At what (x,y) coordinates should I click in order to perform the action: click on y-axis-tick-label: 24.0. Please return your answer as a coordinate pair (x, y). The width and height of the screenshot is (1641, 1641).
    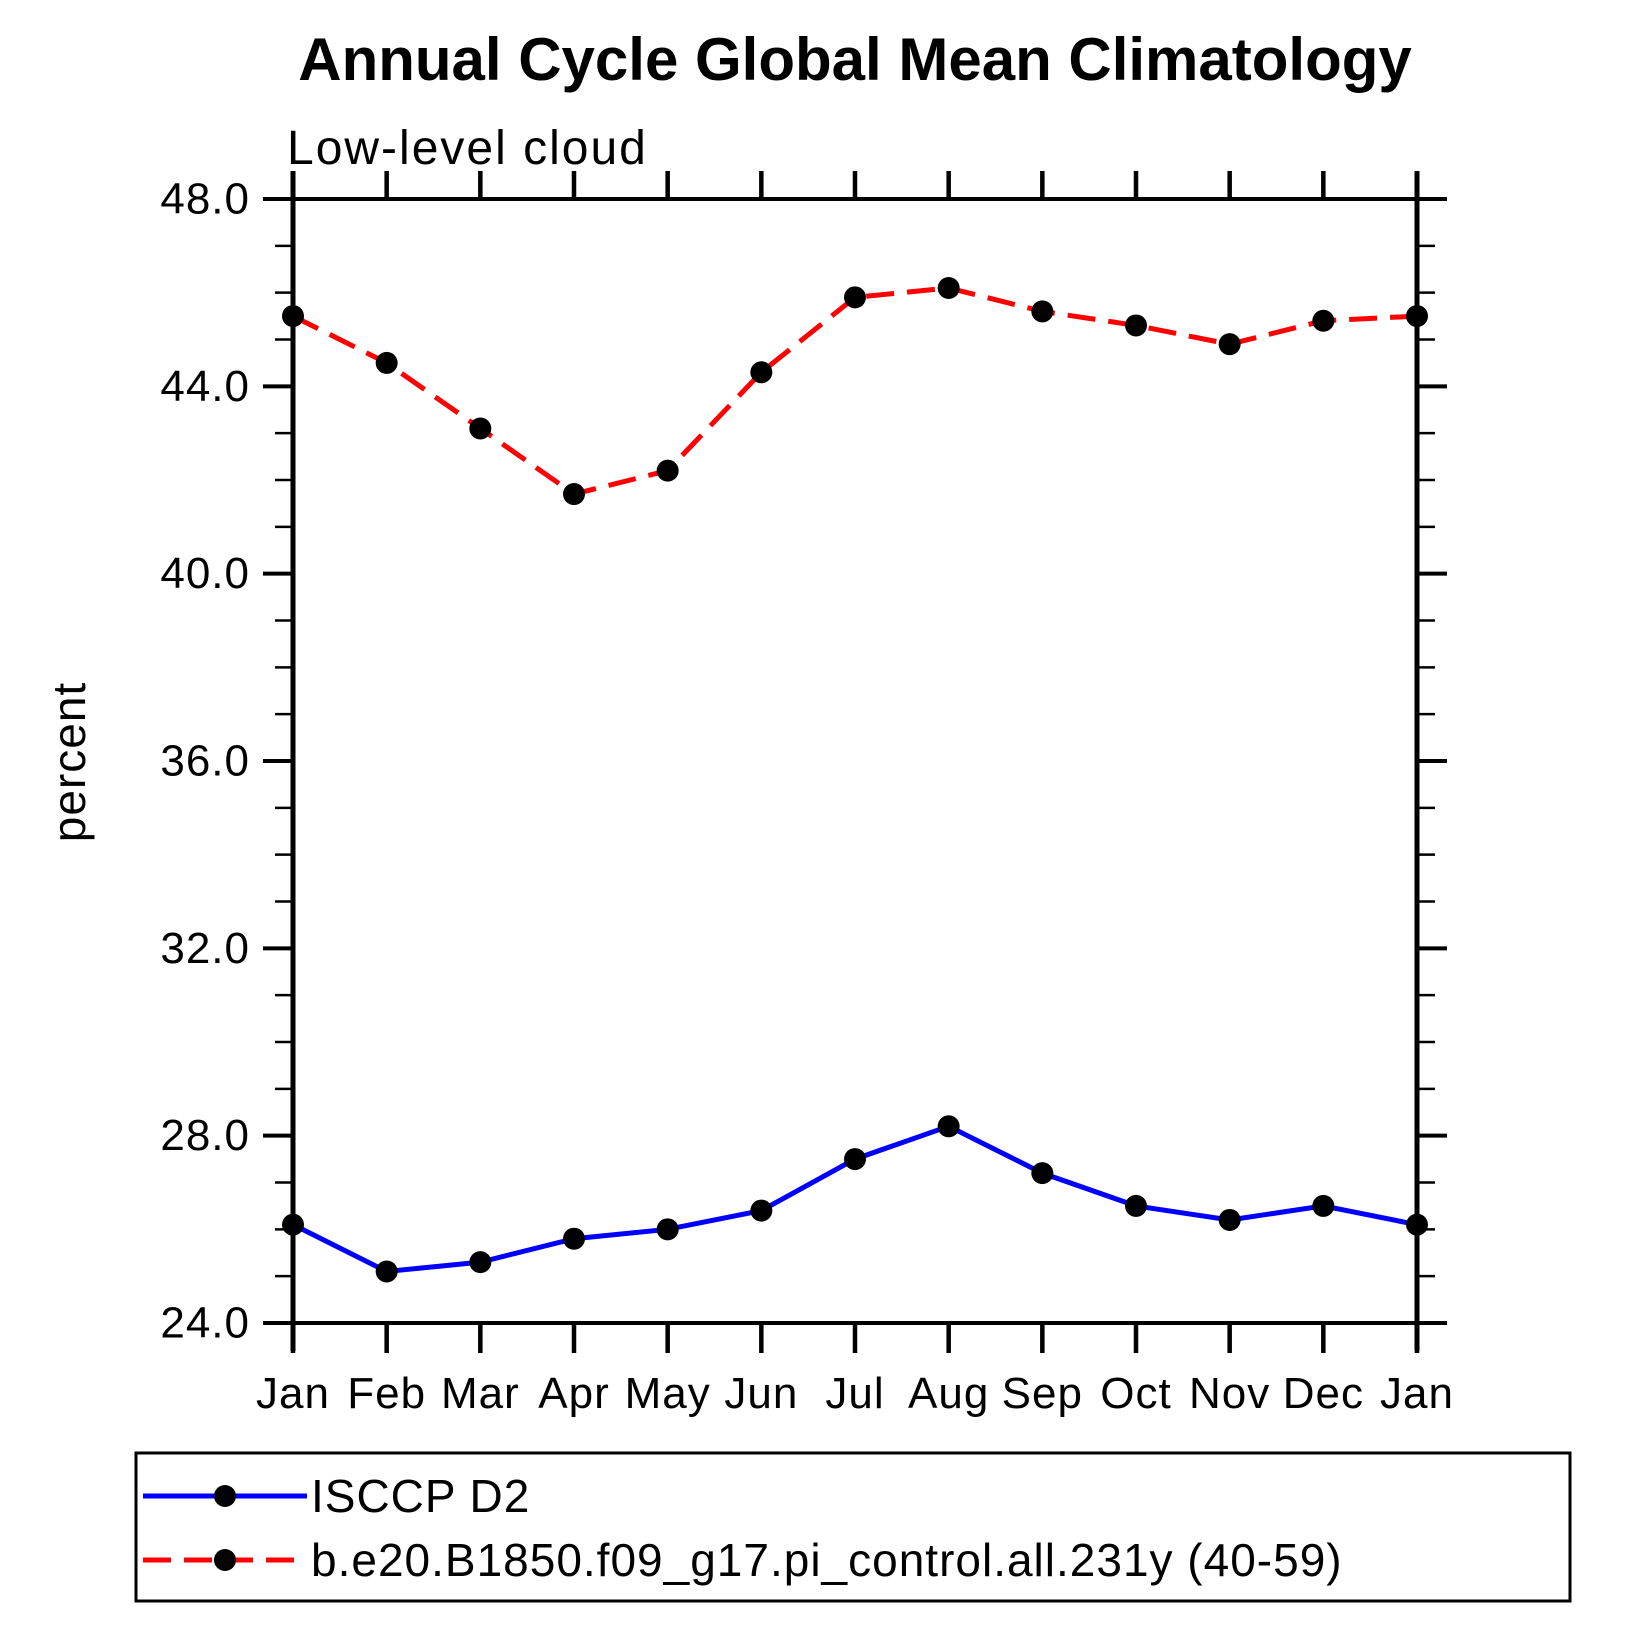
    Looking at the image, I should click on (205, 1323).